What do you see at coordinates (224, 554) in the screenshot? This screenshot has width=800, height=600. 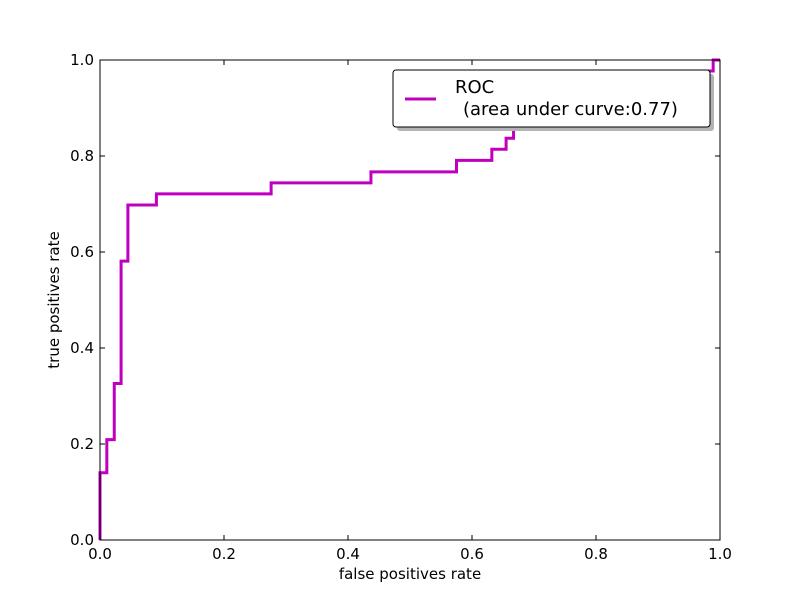 I see `x-tick-label: 0.2` at bounding box center [224, 554].